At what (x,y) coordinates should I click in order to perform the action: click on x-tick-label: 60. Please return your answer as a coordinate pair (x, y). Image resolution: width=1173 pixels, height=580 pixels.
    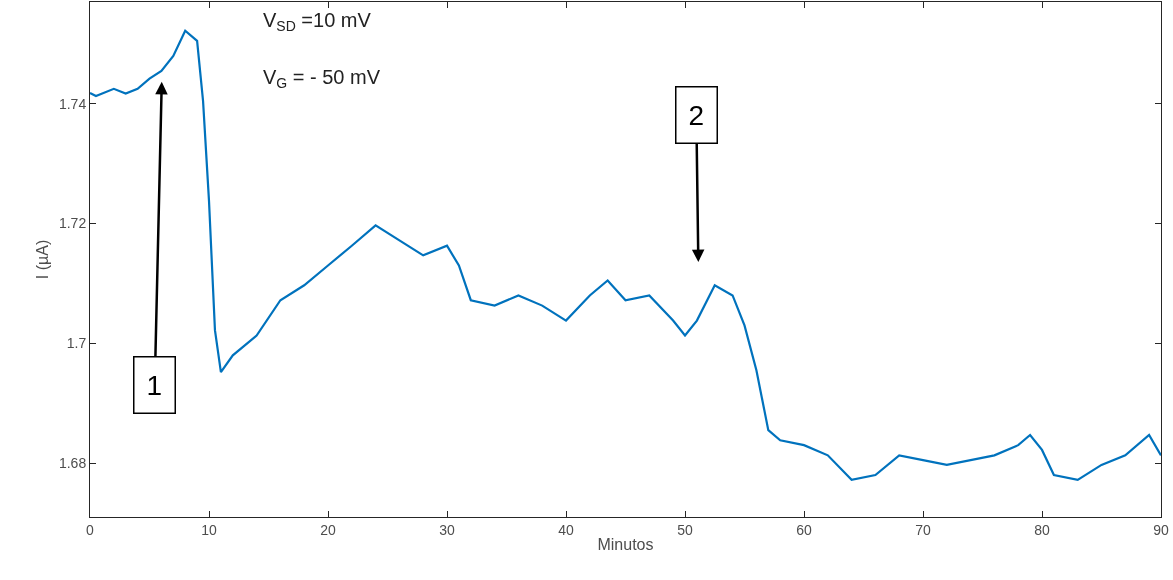
    Looking at the image, I should click on (804, 529).